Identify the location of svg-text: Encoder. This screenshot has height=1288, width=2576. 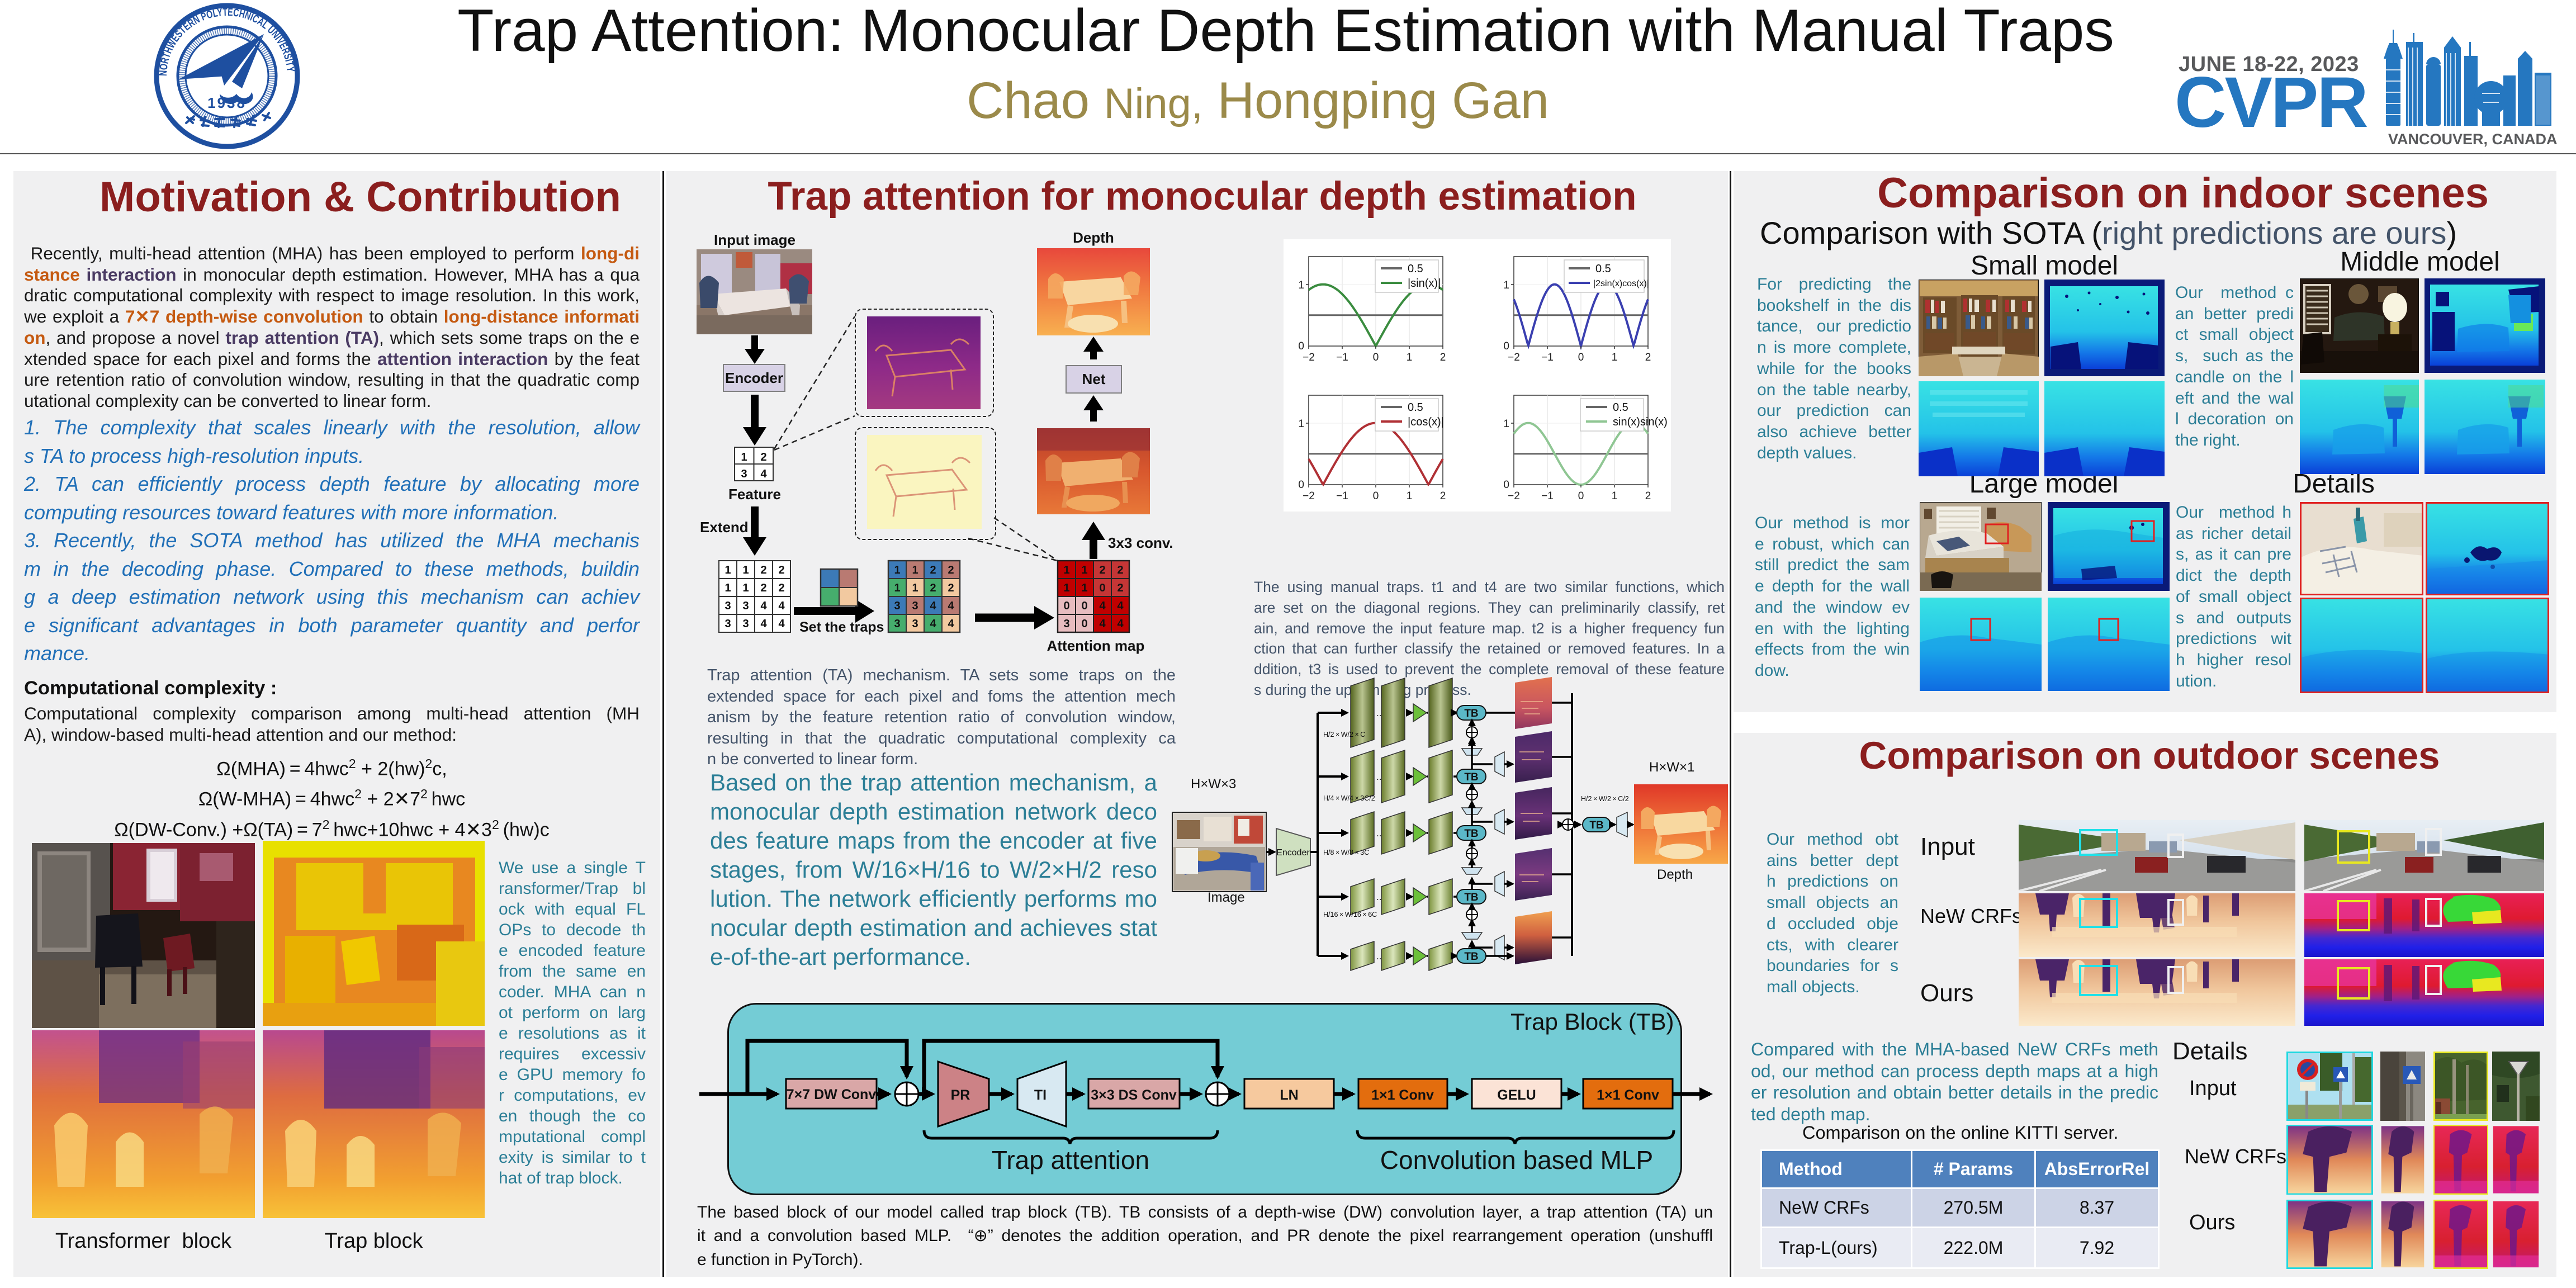
(1293, 853).